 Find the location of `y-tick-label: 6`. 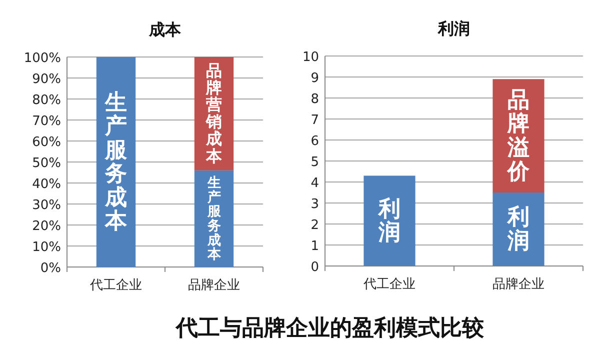

y-tick-label: 6 is located at coordinates (314, 141).